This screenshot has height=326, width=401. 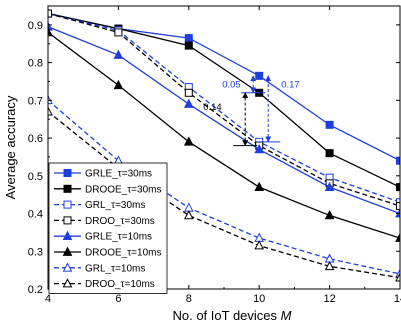 I want to click on legend-label: DROOE_τ=10ms, so click(x=123, y=253).